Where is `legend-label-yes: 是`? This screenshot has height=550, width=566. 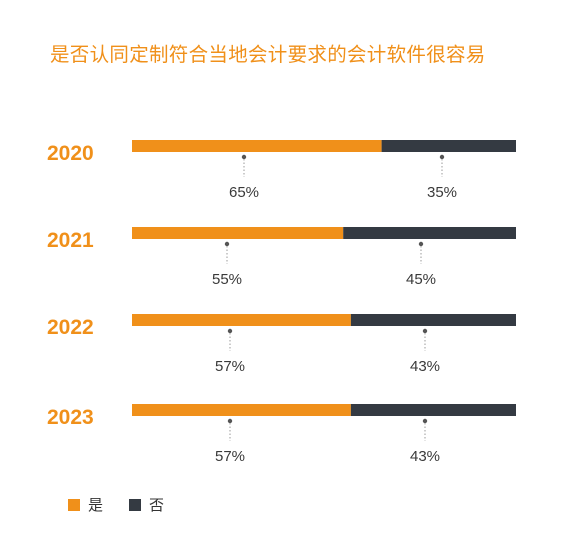 legend-label-yes: 是 is located at coordinates (96, 505).